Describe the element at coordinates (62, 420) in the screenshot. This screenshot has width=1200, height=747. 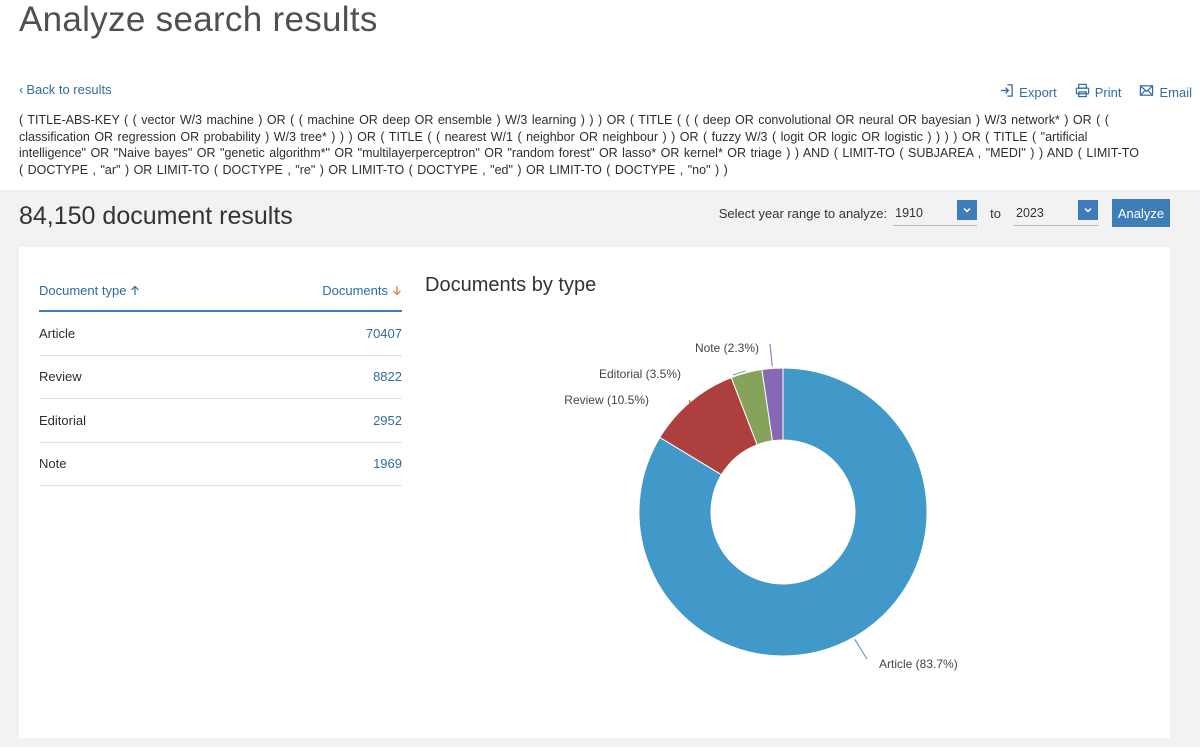
I see `row-document-type: Editorial` at that location.